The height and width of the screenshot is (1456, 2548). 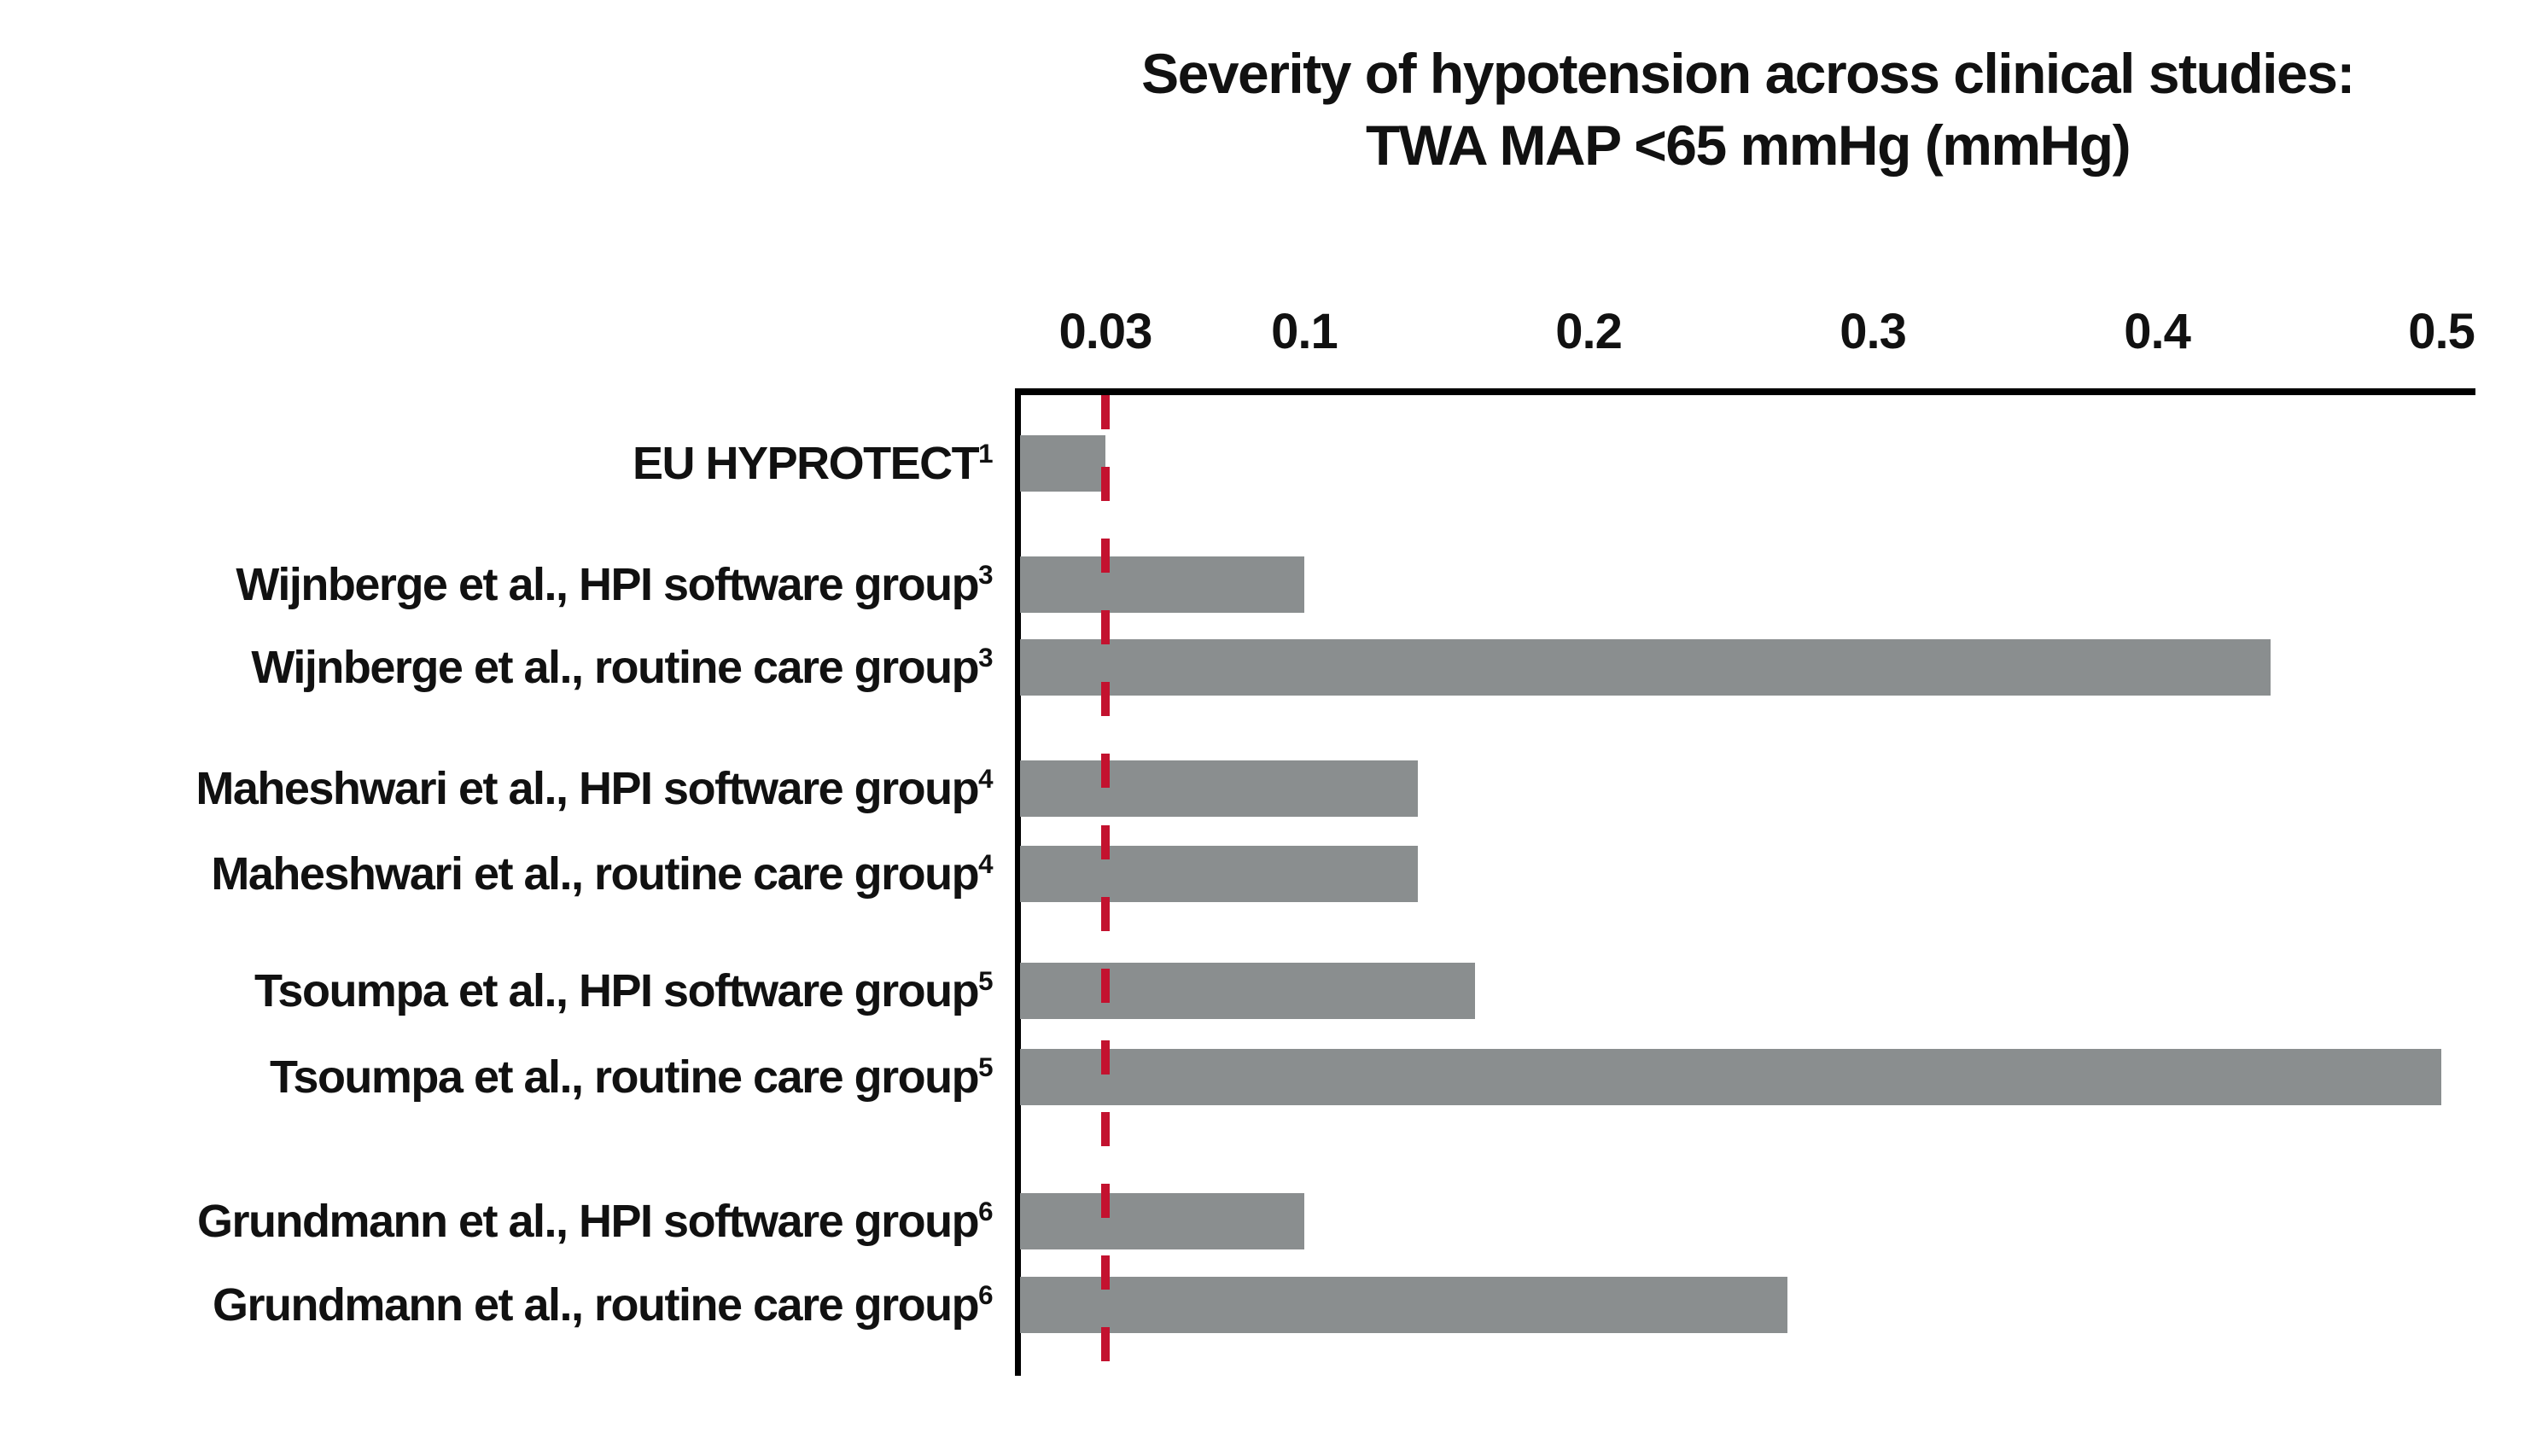 What do you see at coordinates (806, 463) in the screenshot?
I see `category-label-text: EU HYPROTECT` at bounding box center [806, 463].